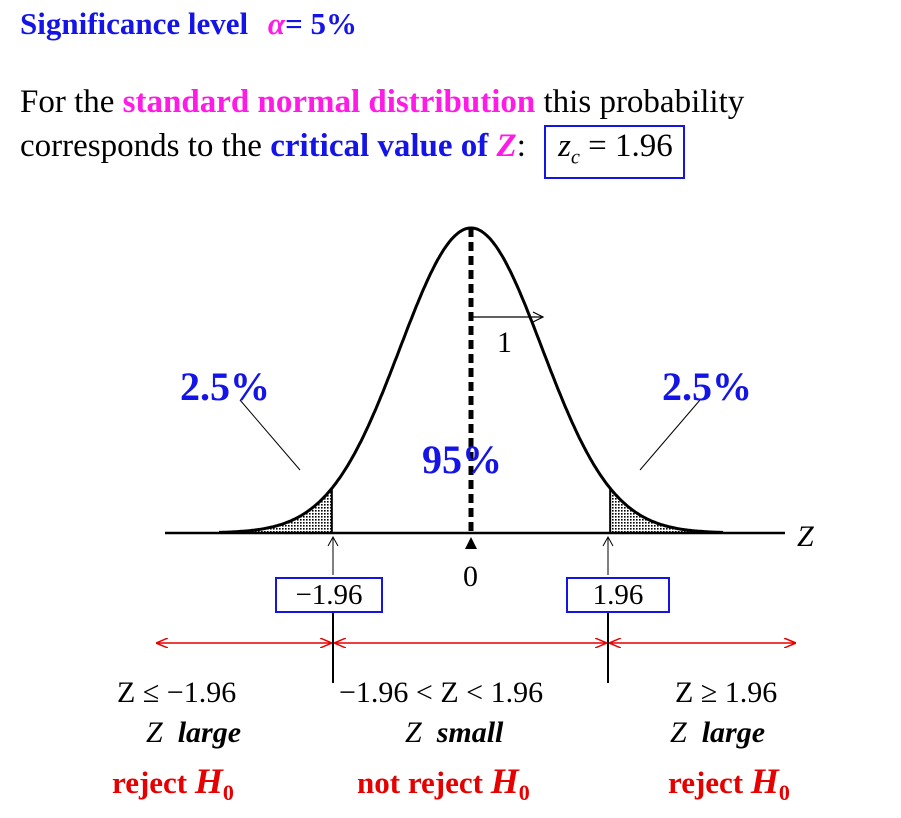  What do you see at coordinates (71, 102) in the screenshot?
I see `text-line-1-a: For the` at bounding box center [71, 102].